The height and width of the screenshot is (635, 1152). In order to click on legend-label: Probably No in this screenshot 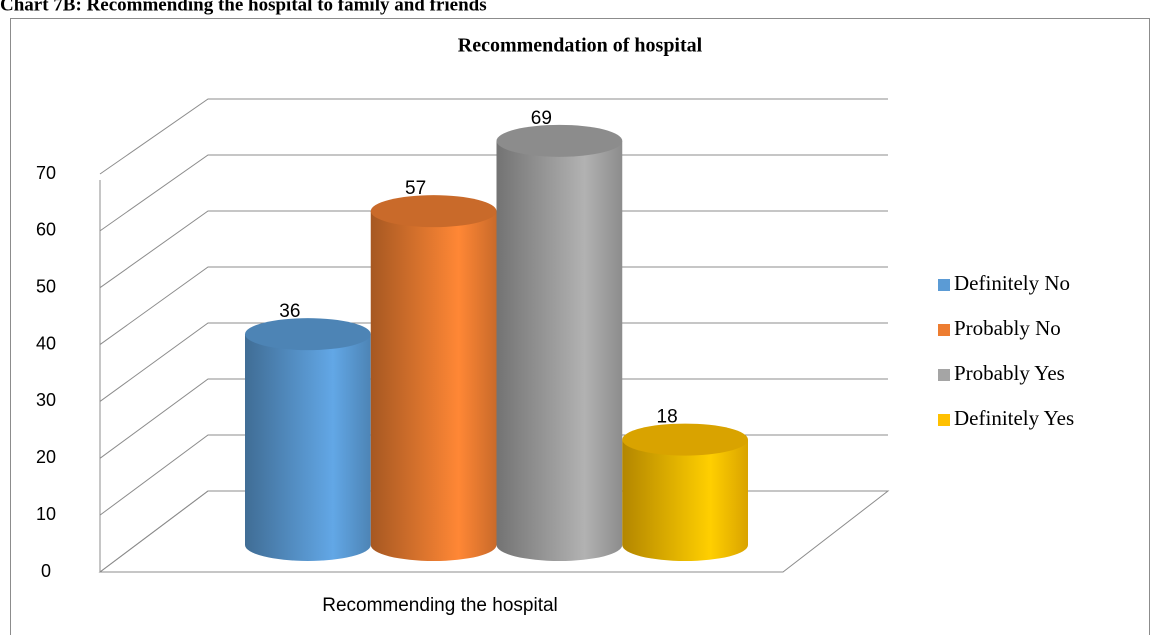, I will do `click(1007, 328)`.